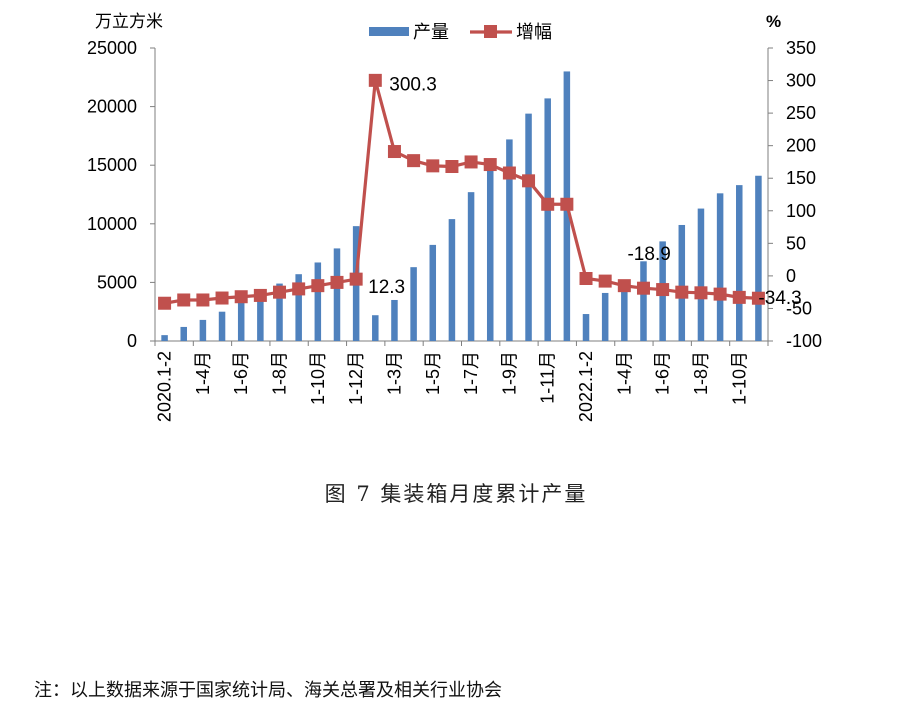 Image resolution: width=912 pixels, height=719 pixels. What do you see at coordinates (268, 690) in the screenshot?
I see `source-note: 注：以上数据来源于国家统计局、海关总署及相关行业协会` at bounding box center [268, 690].